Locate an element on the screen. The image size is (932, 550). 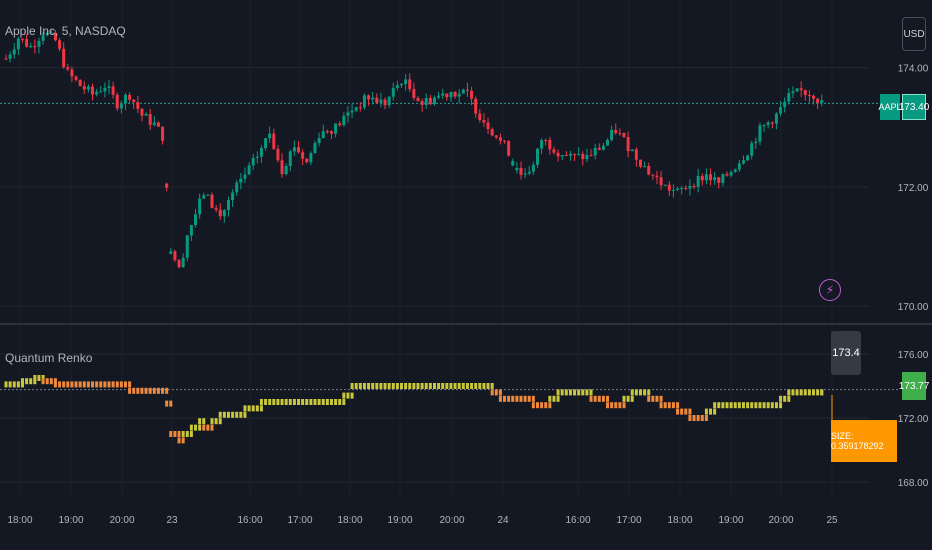
currency-button: USD is located at coordinates (914, 34).